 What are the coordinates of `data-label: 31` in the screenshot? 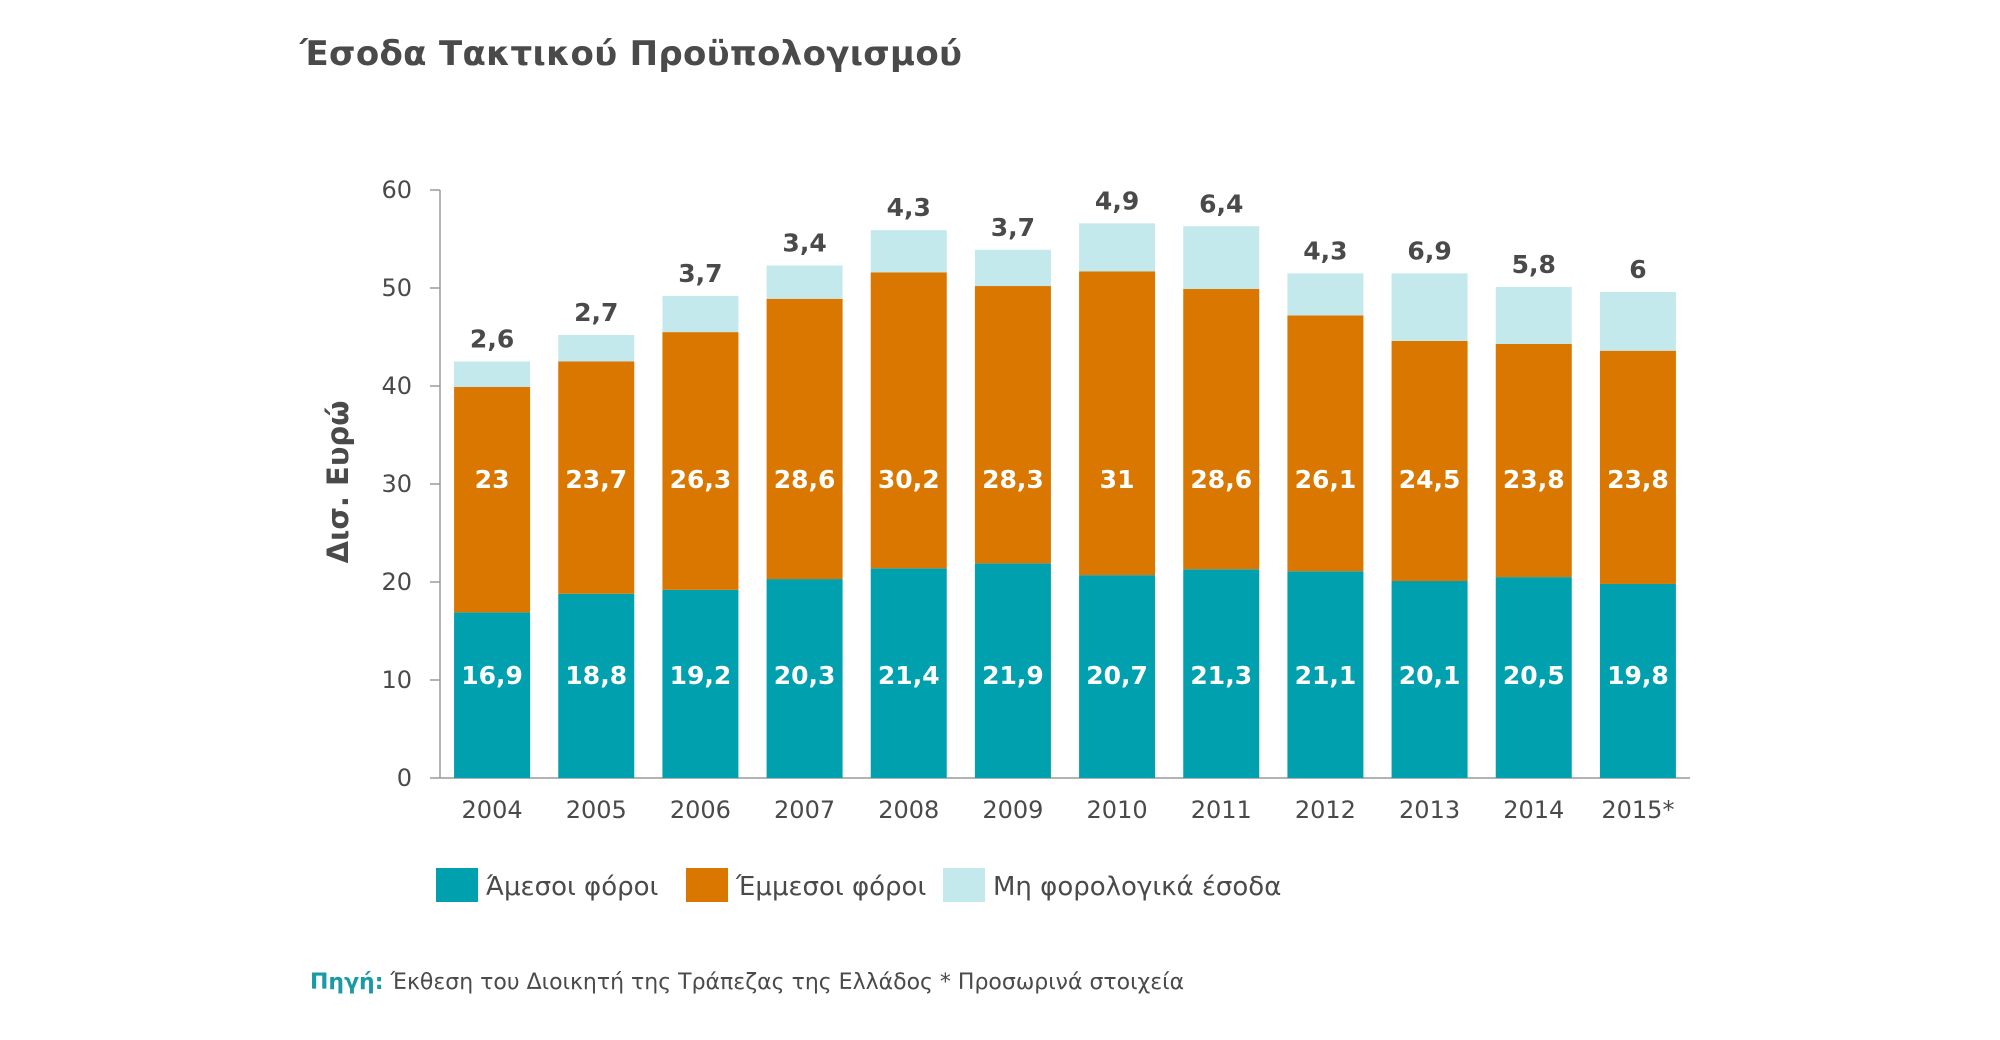 It's located at (1117, 479).